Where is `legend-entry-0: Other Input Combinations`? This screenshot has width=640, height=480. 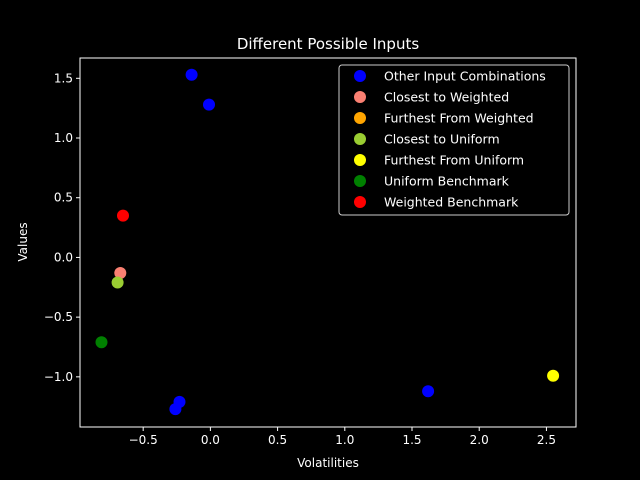 legend-entry-0: Other Input Combinations is located at coordinates (465, 76).